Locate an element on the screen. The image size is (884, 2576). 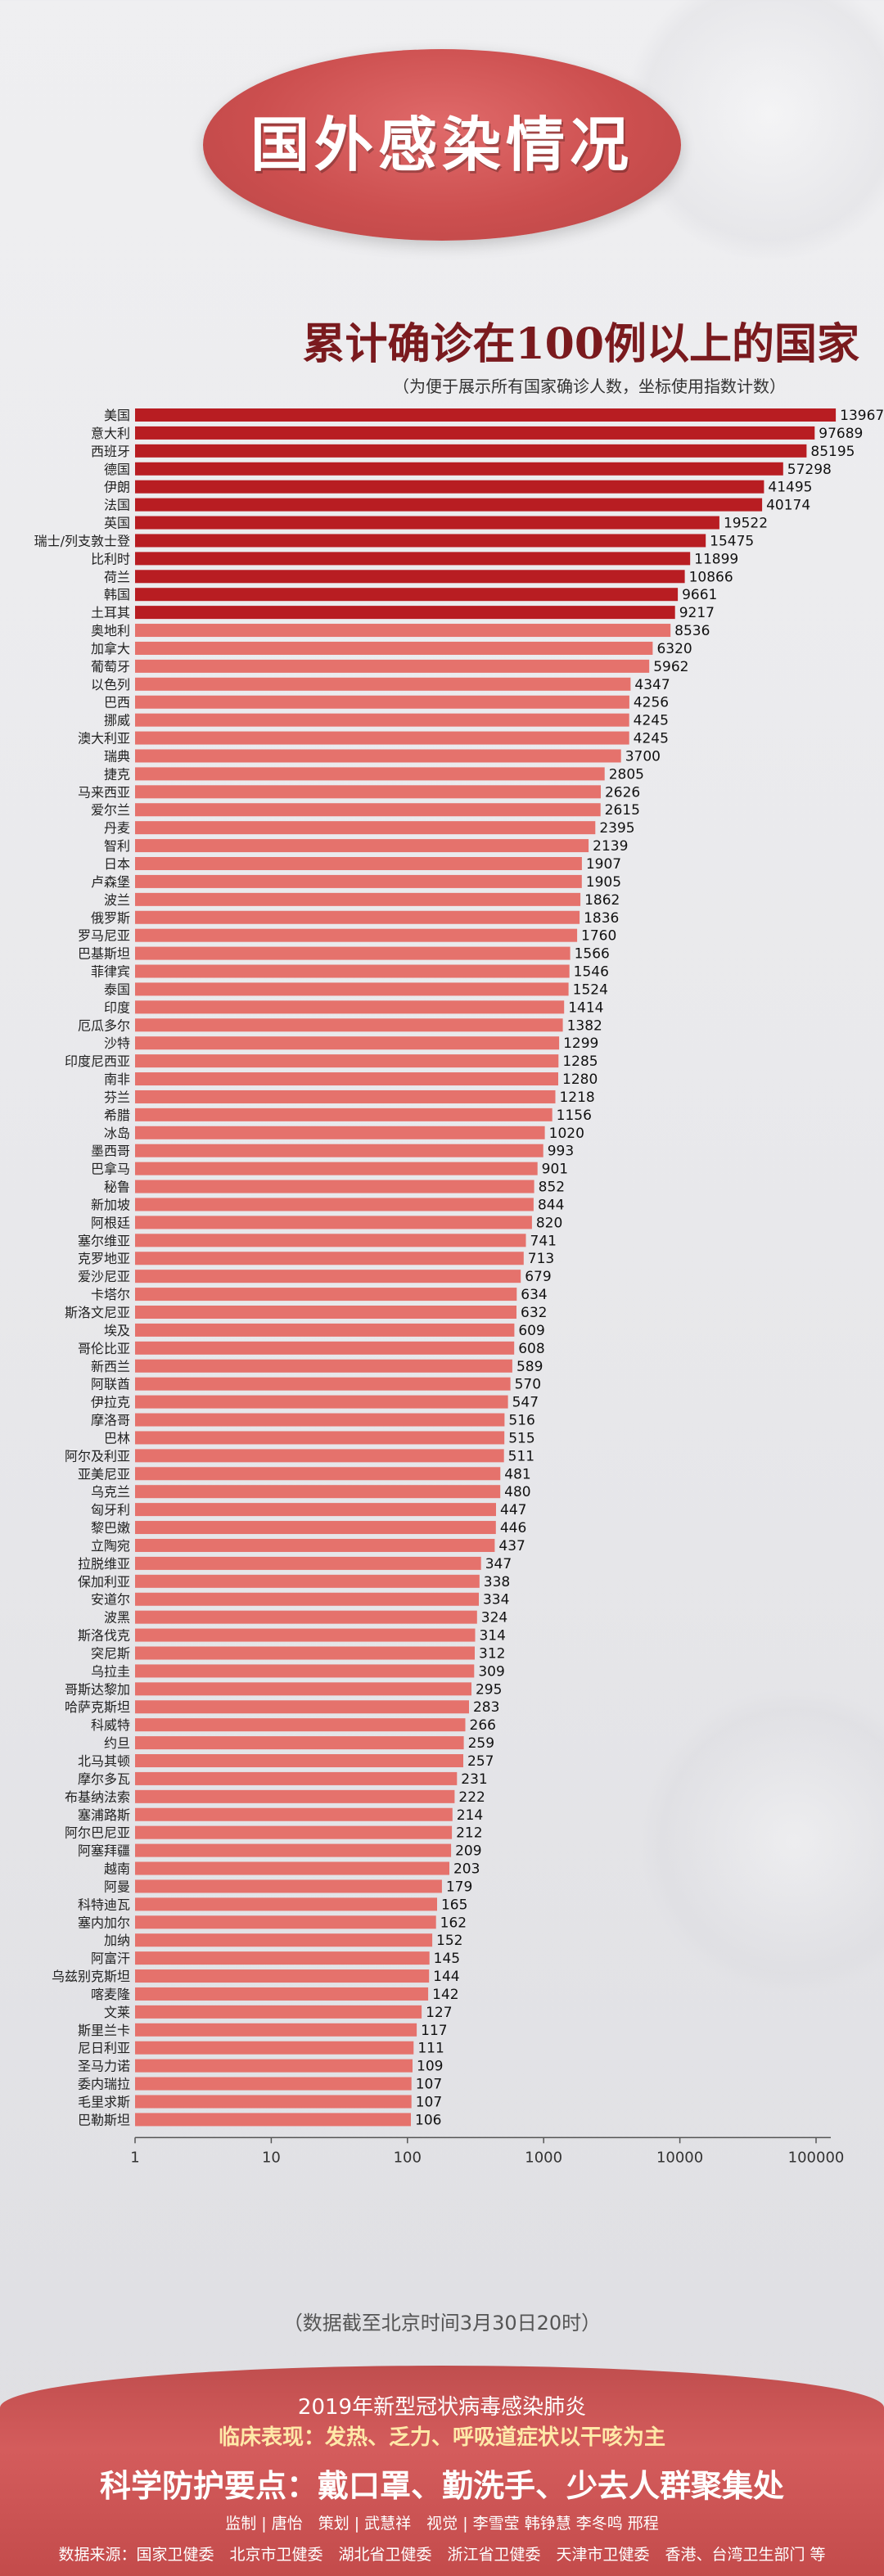
category-label-24: 智利 is located at coordinates (117, 846).